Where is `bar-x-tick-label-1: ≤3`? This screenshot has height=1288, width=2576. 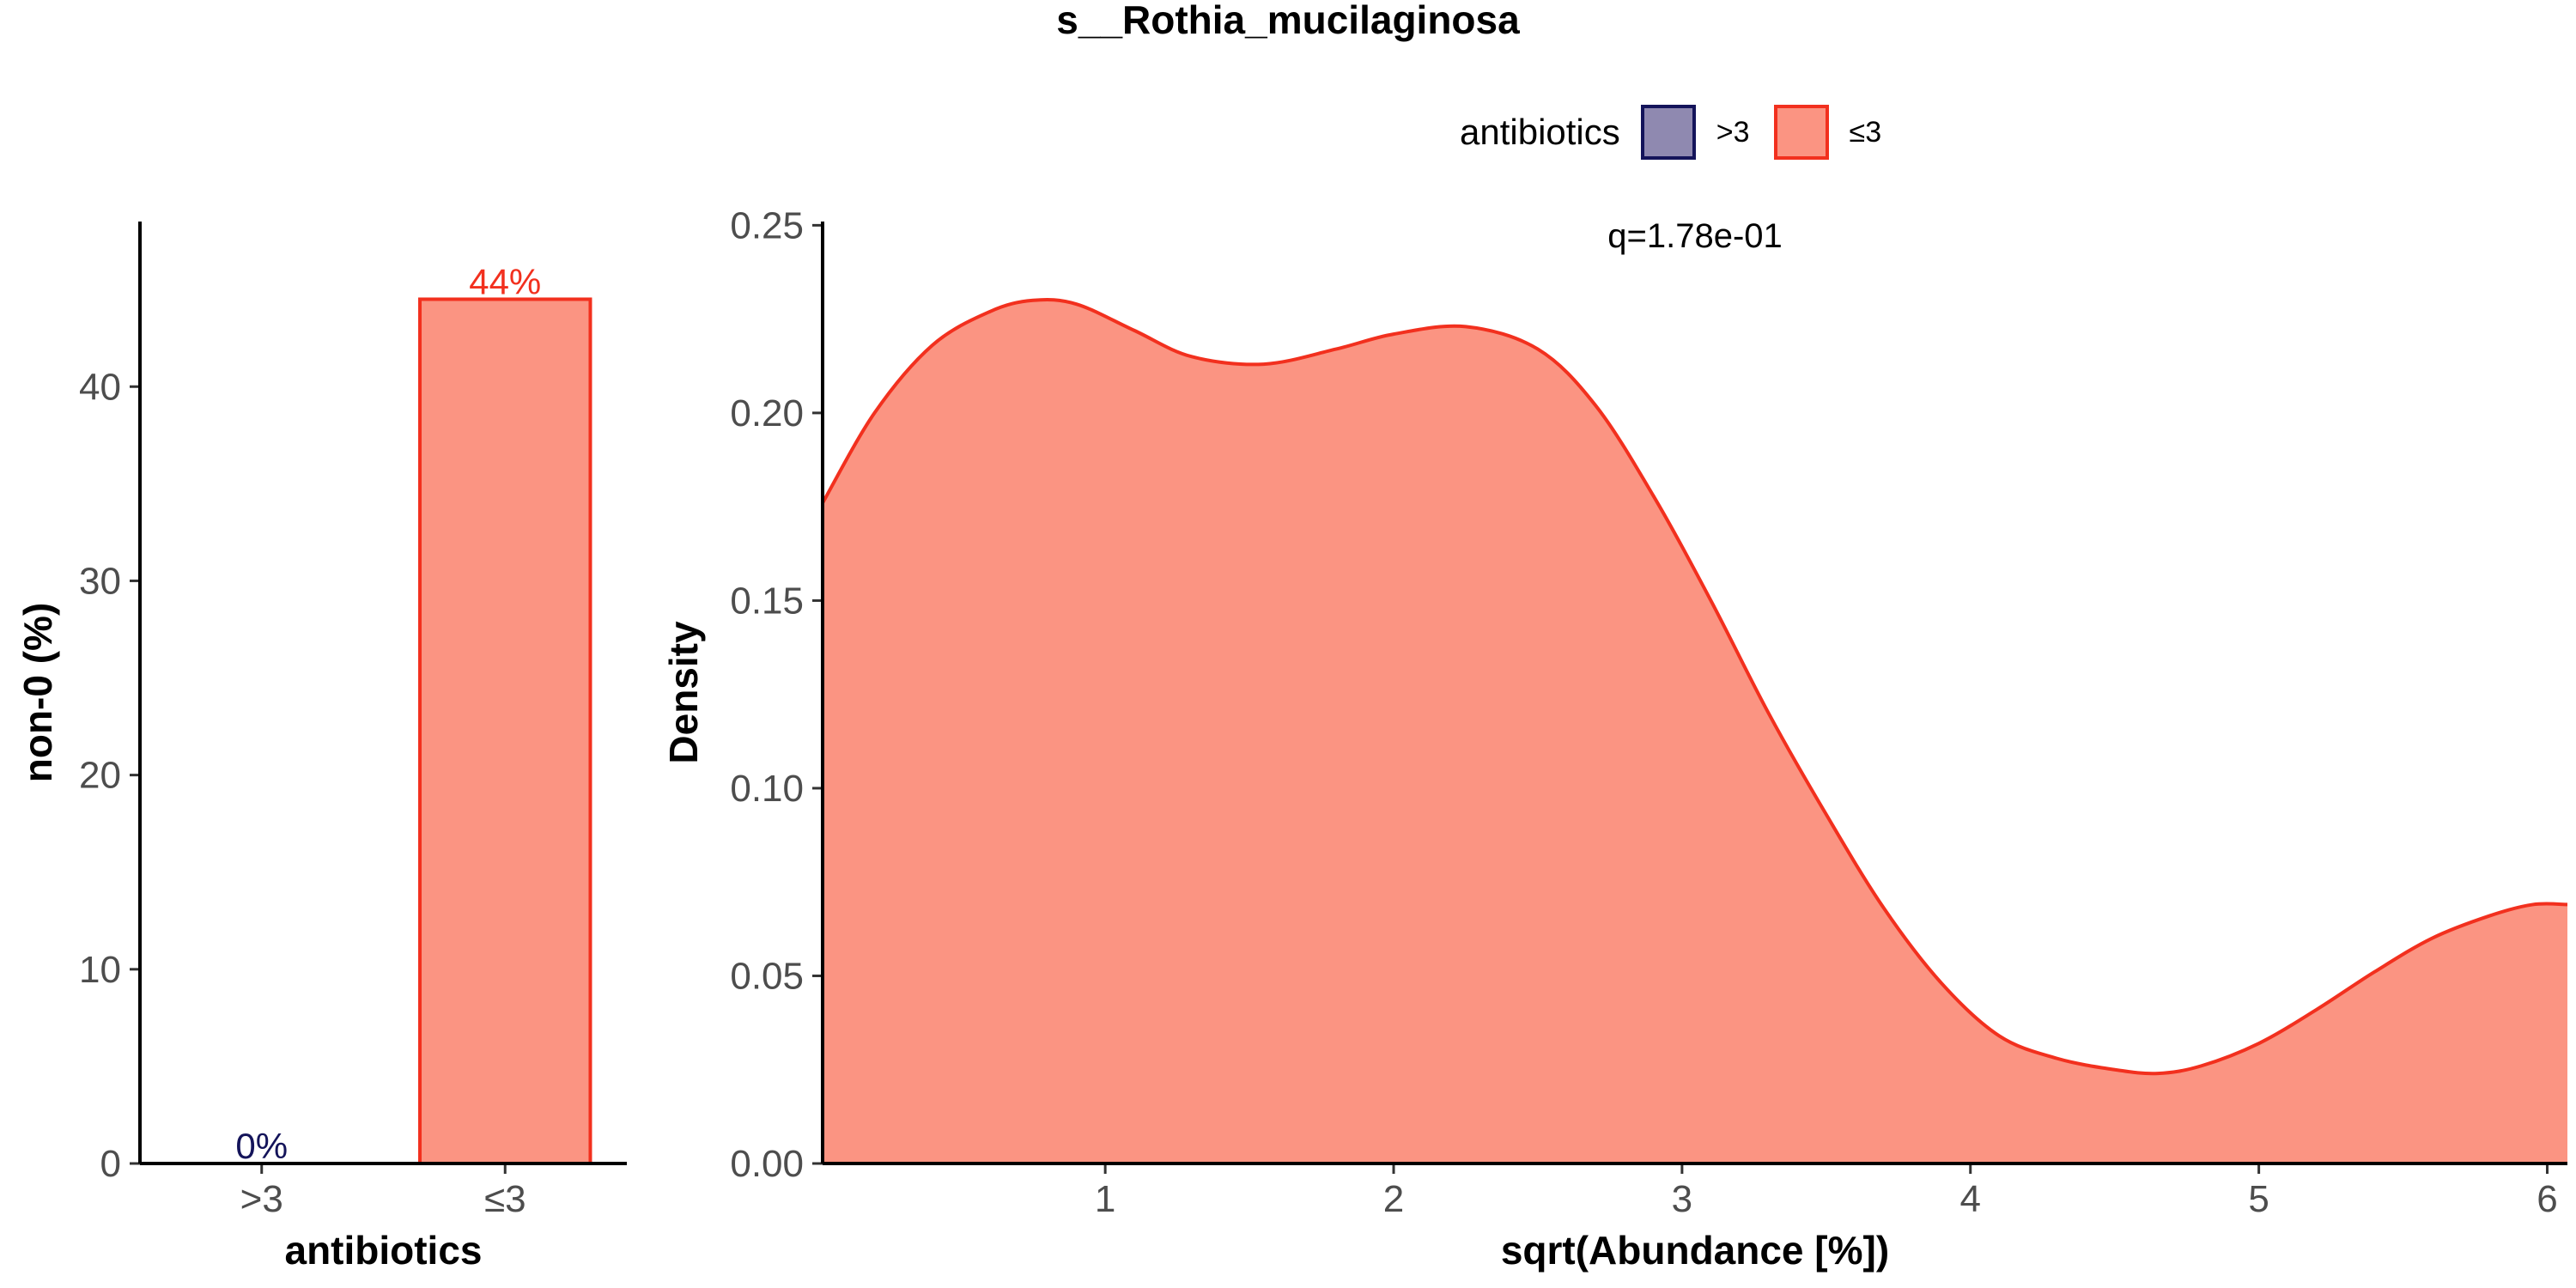
bar-x-tick-label-1: ≤3 is located at coordinates (505, 1199).